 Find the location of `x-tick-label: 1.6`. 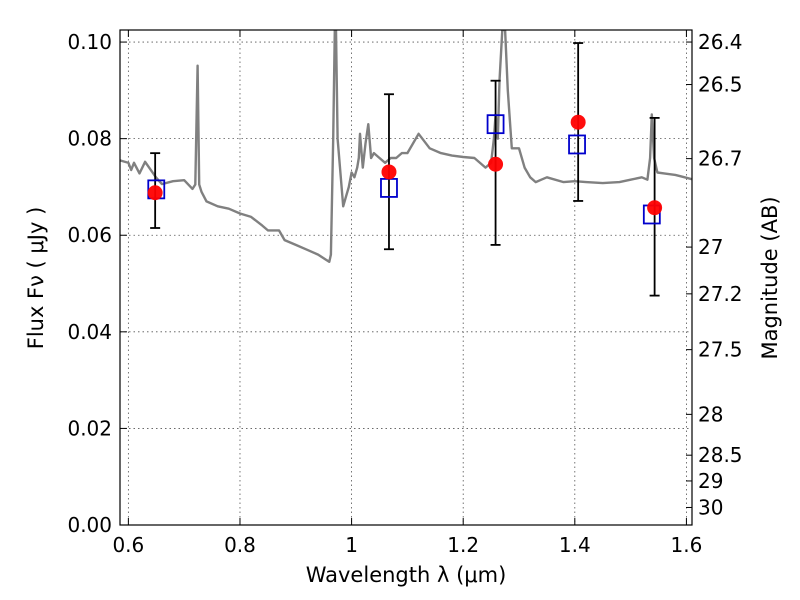

x-tick-label: 1.6 is located at coordinates (687, 545).